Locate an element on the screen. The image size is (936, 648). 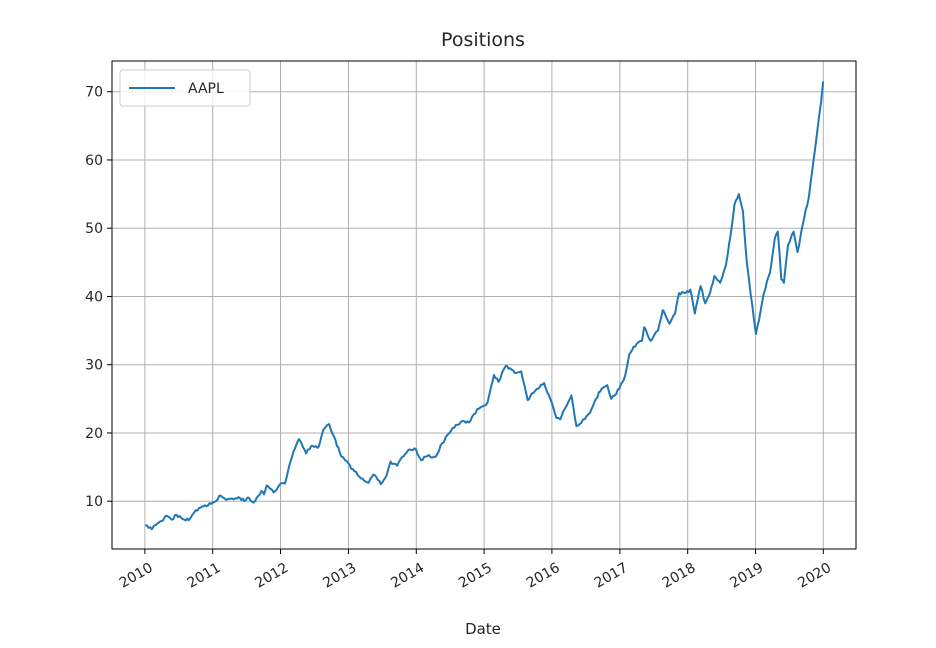
y-tick-label: 10 is located at coordinates (94, 502).